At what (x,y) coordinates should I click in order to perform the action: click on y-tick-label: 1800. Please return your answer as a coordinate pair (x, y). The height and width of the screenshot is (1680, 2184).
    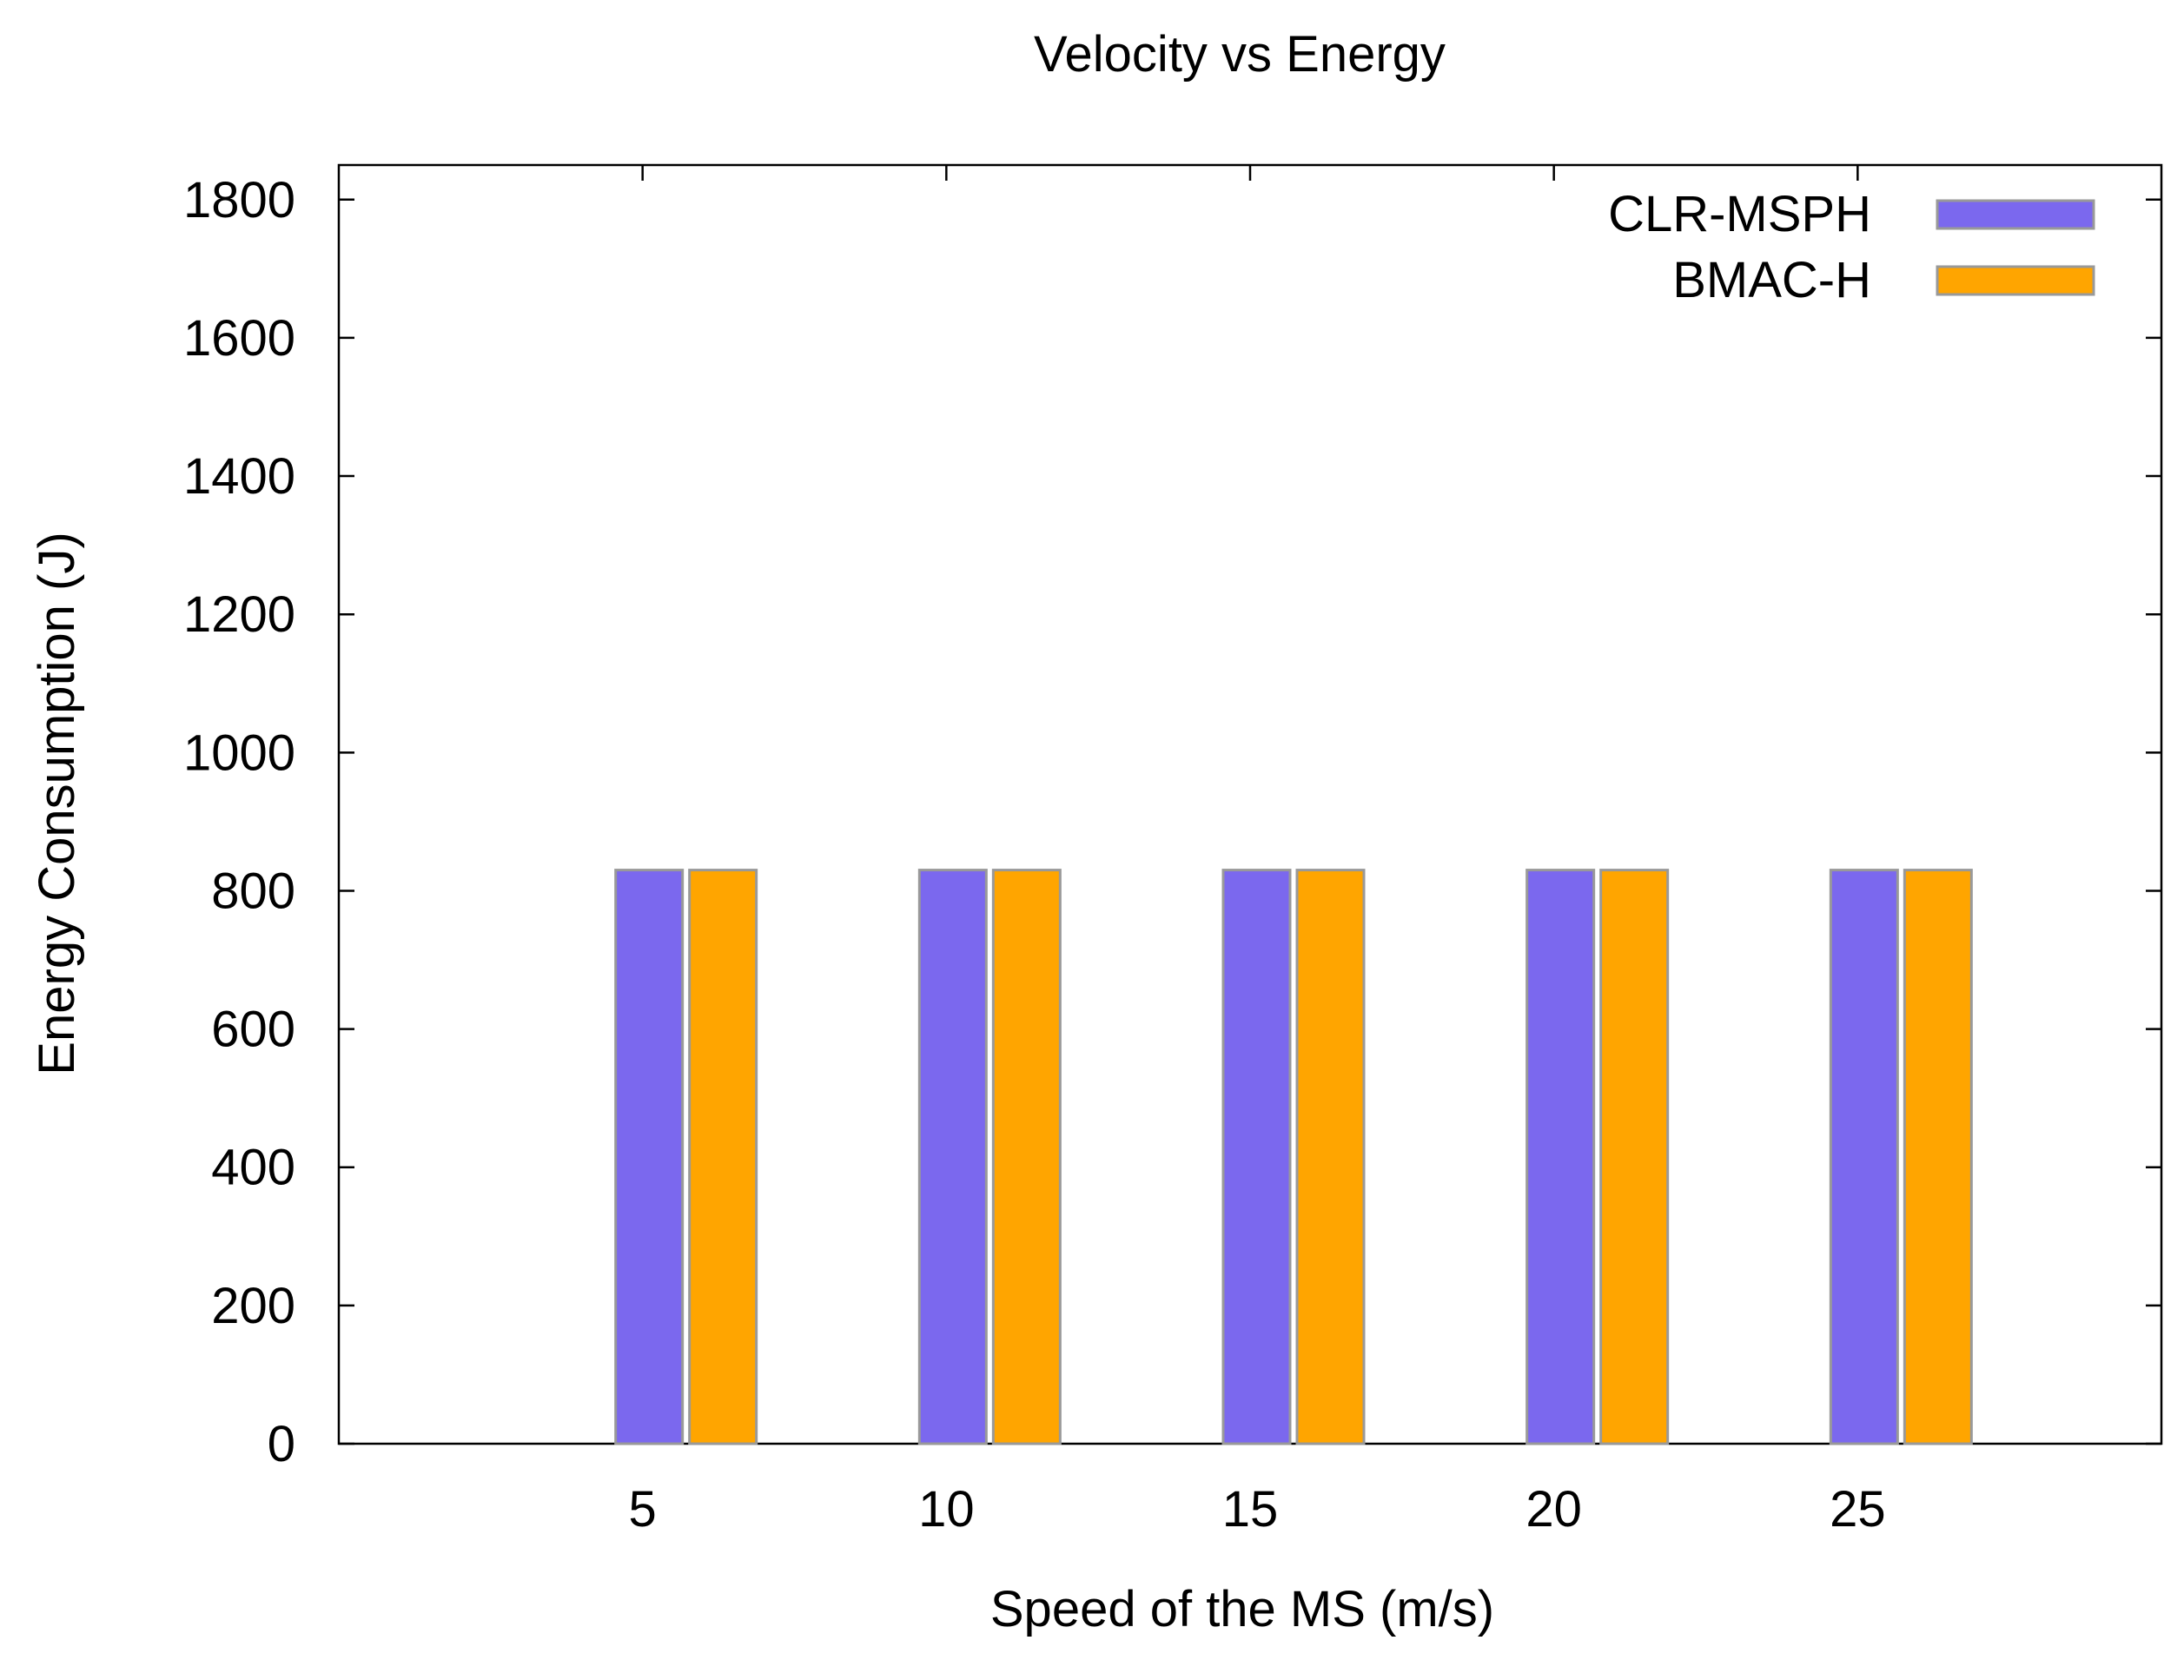
    Looking at the image, I should click on (239, 200).